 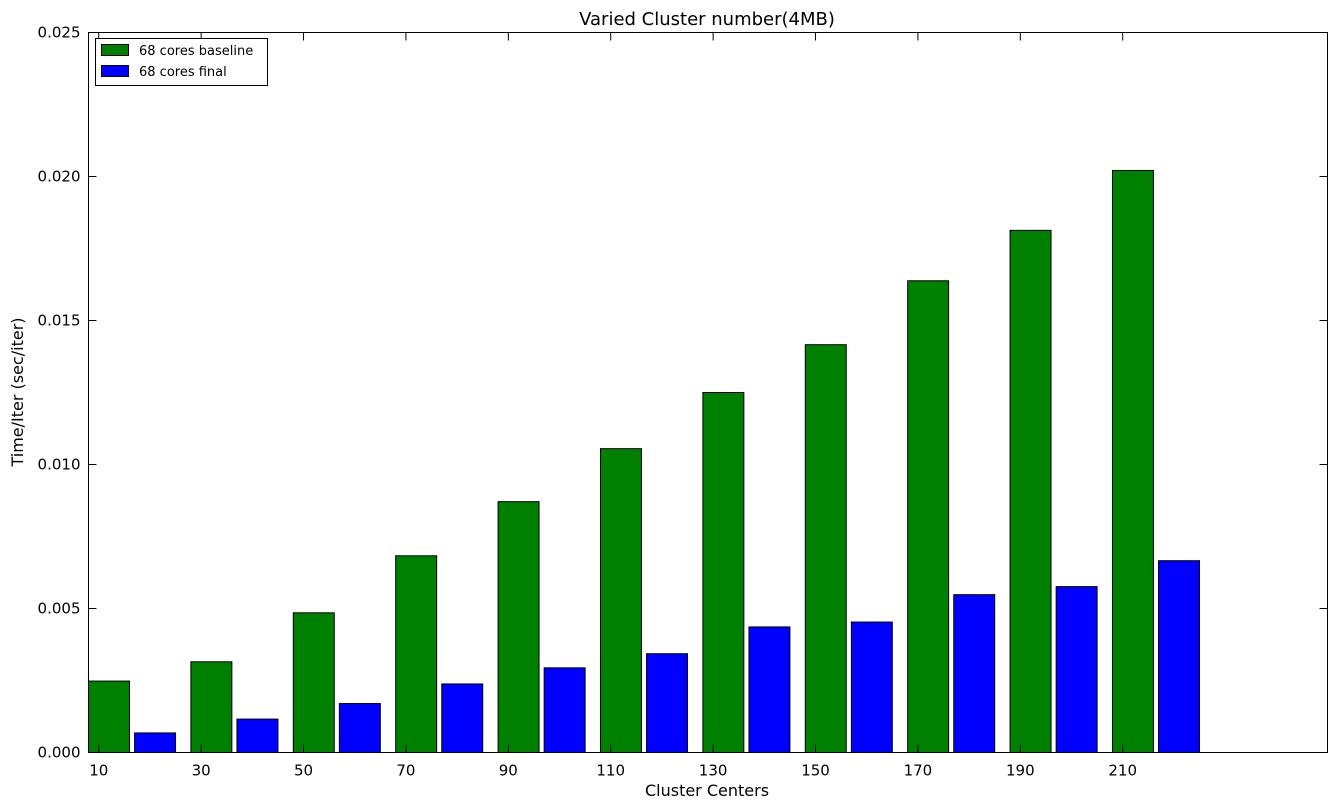 I want to click on x-tick-label: 70, so click(x=405, y=771).